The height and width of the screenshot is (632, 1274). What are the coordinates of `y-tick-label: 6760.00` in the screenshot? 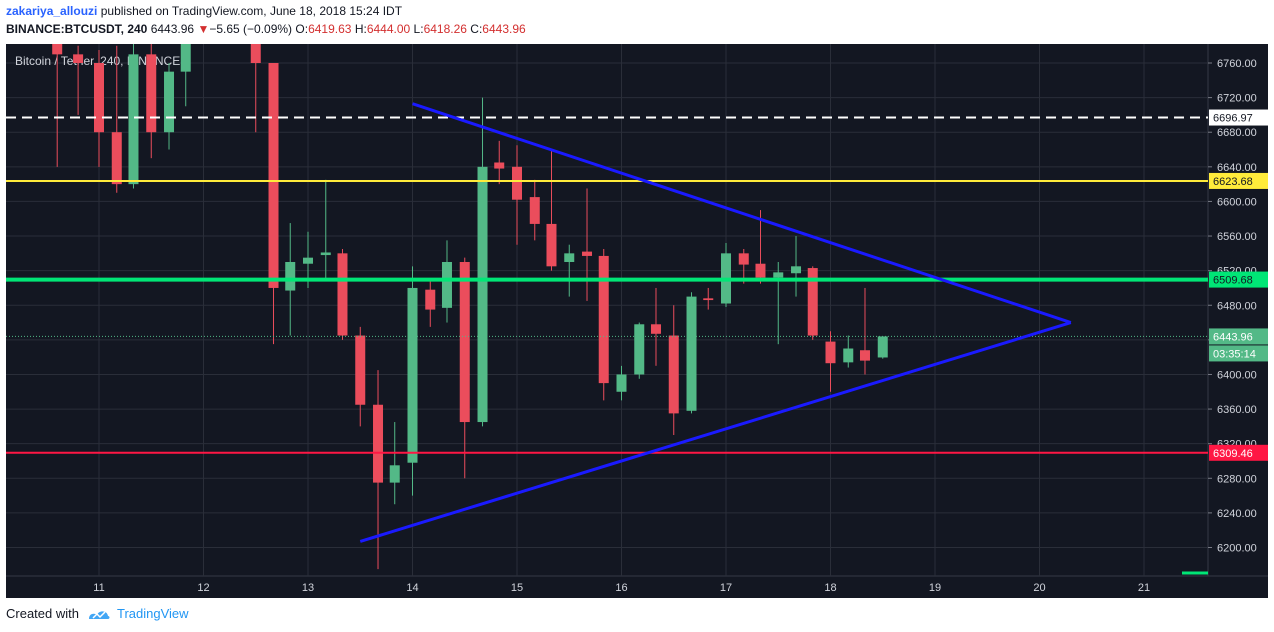 It's located at (1237, 64).